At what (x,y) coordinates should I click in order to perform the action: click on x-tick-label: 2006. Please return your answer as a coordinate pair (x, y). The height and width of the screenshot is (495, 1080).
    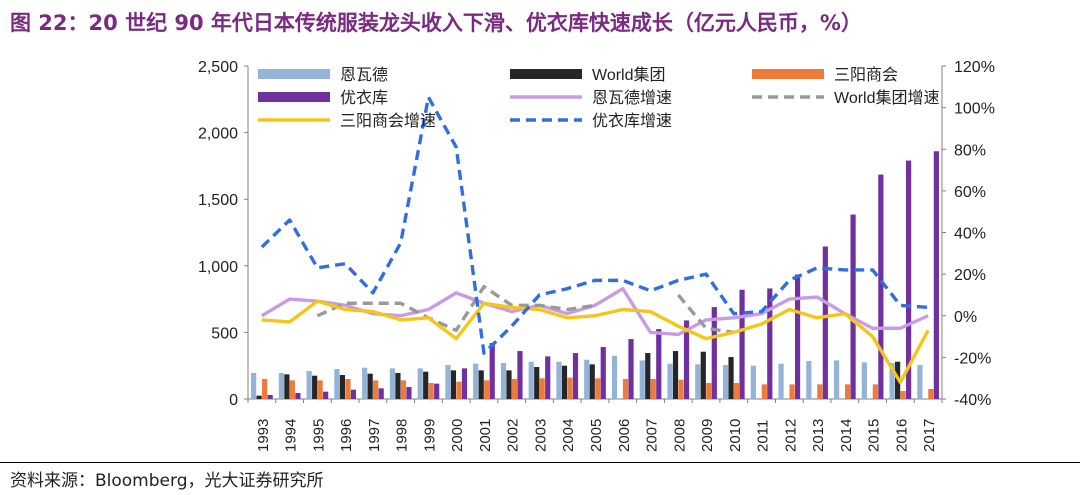
    Looking at the image, I should click on (624, 435).